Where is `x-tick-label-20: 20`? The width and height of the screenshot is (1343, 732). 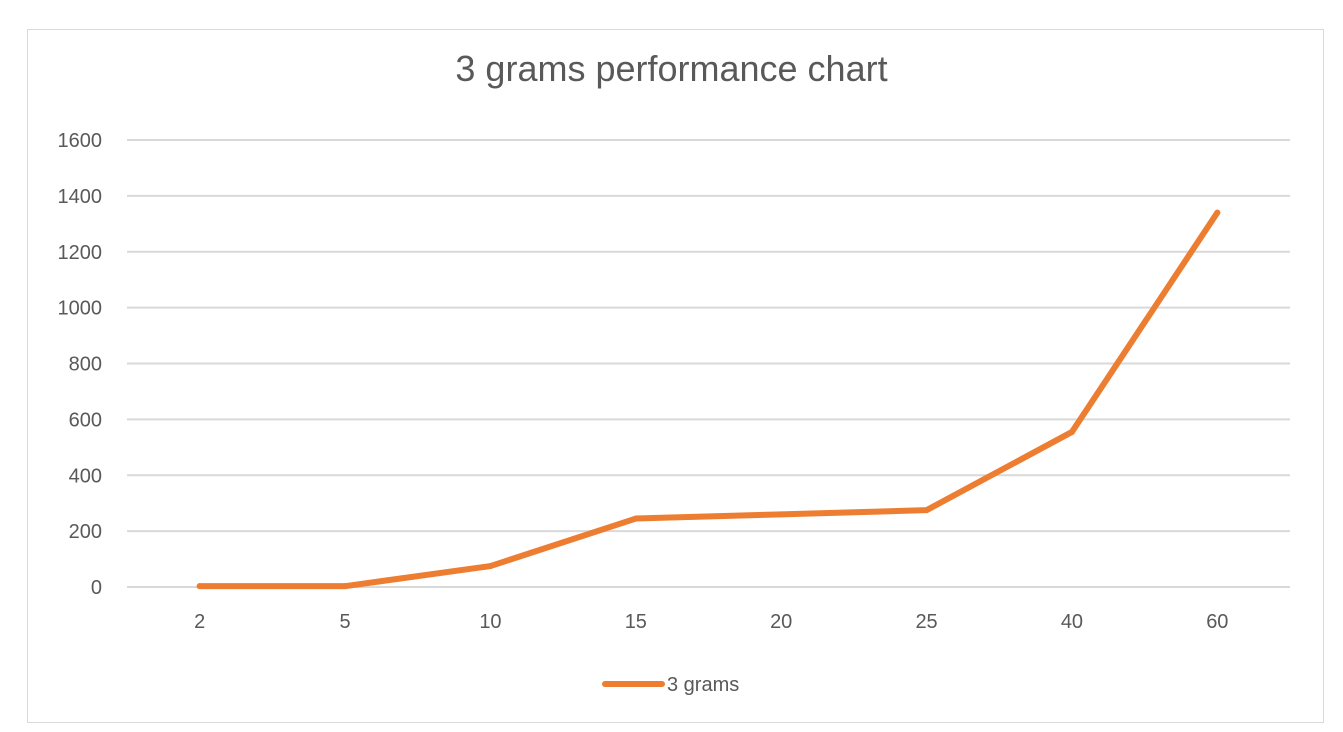 x-tick-label-20: 20 is located at coordinates (781, 622).